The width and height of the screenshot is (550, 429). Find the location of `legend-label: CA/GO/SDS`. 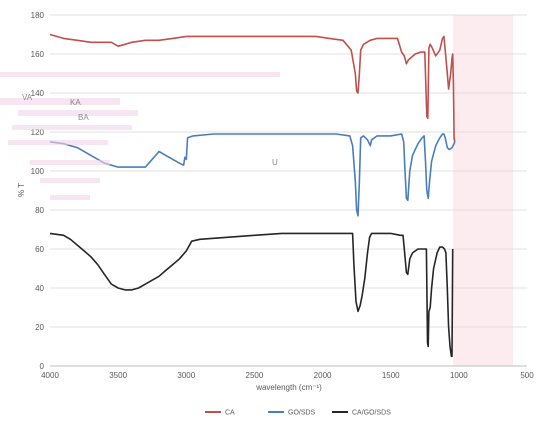

legend-label: CA/GO/SDS is located at coordinates (371, 413).